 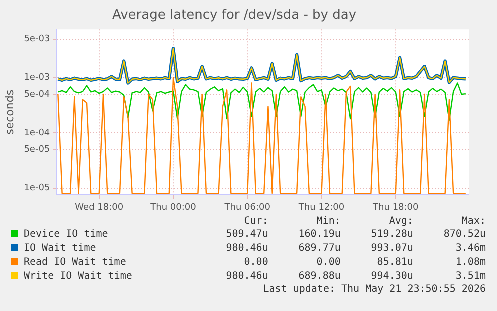 What do you see at coordinates (247, 207) in the screenshot?
I see `x-tick-label: Thu 06:00` at bounding box center [247, 207].